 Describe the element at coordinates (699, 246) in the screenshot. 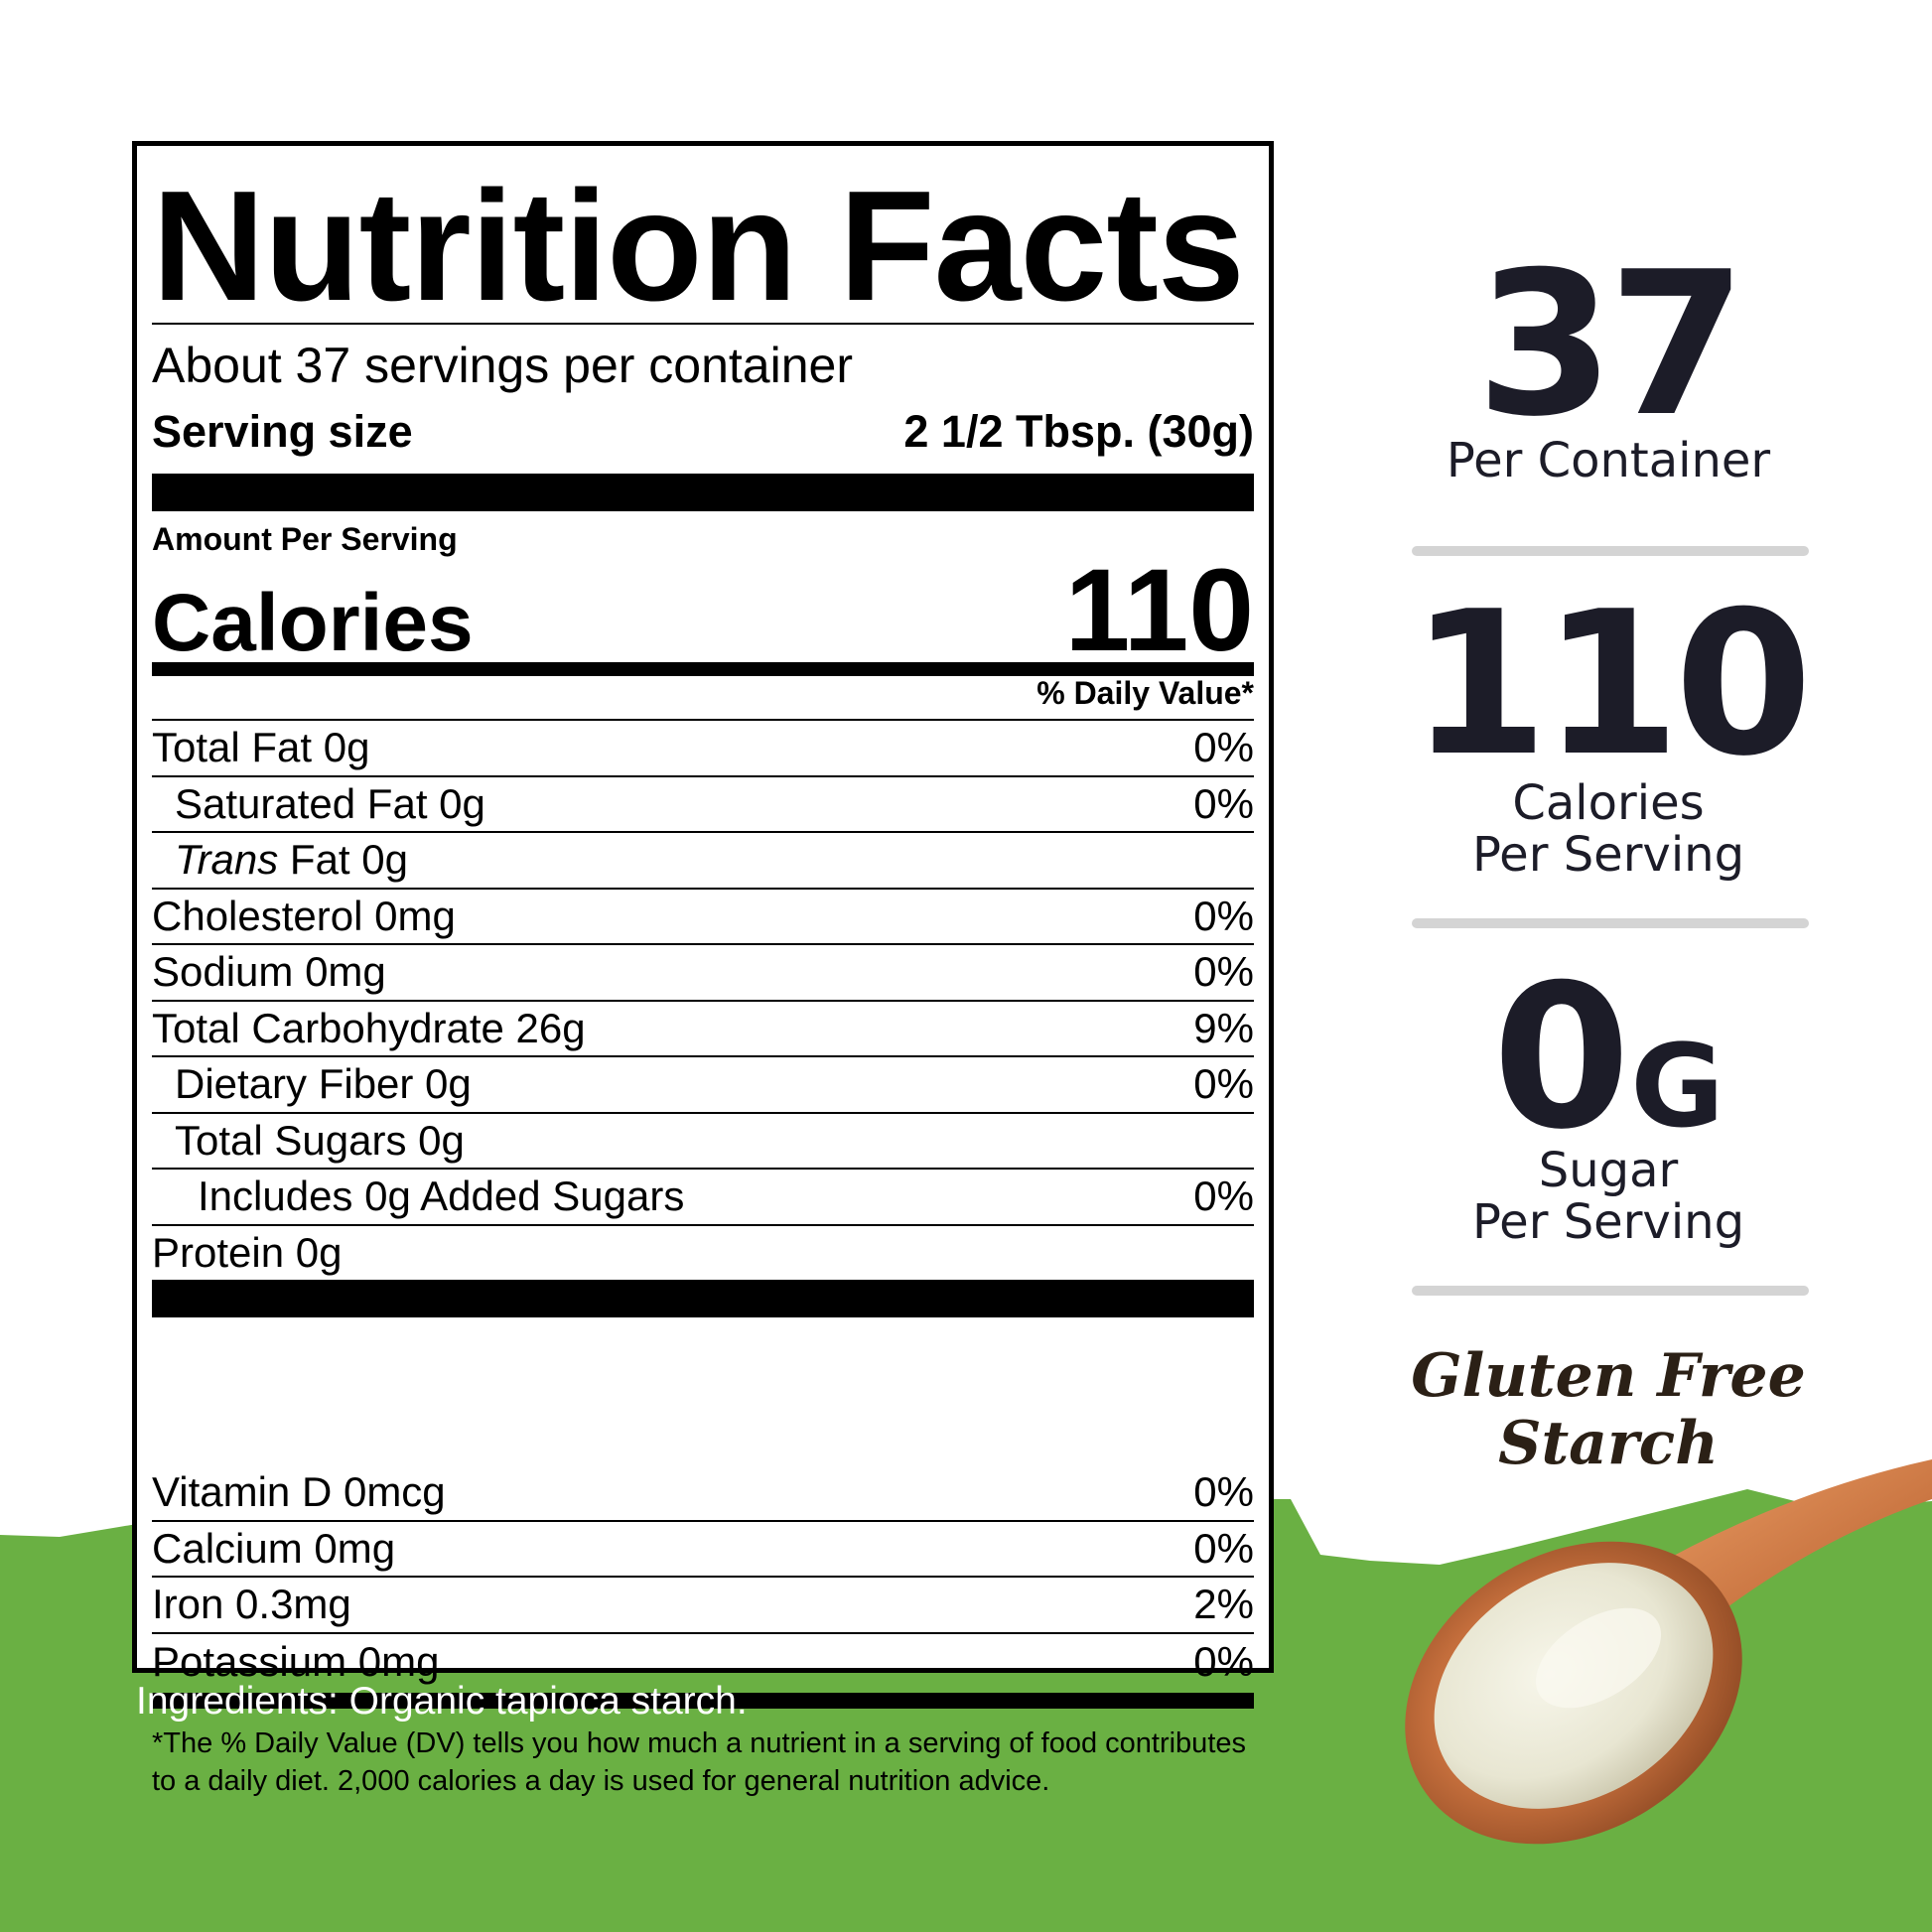

I see `label-title: Nutrition Facts` at that location.